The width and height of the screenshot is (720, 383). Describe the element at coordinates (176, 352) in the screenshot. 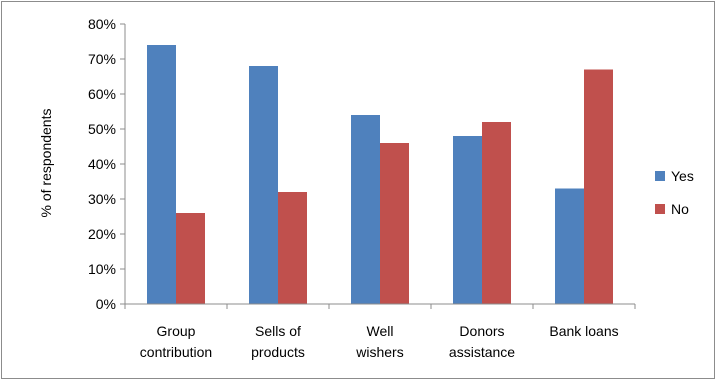

I see `x-category-label: contribution` at that location.